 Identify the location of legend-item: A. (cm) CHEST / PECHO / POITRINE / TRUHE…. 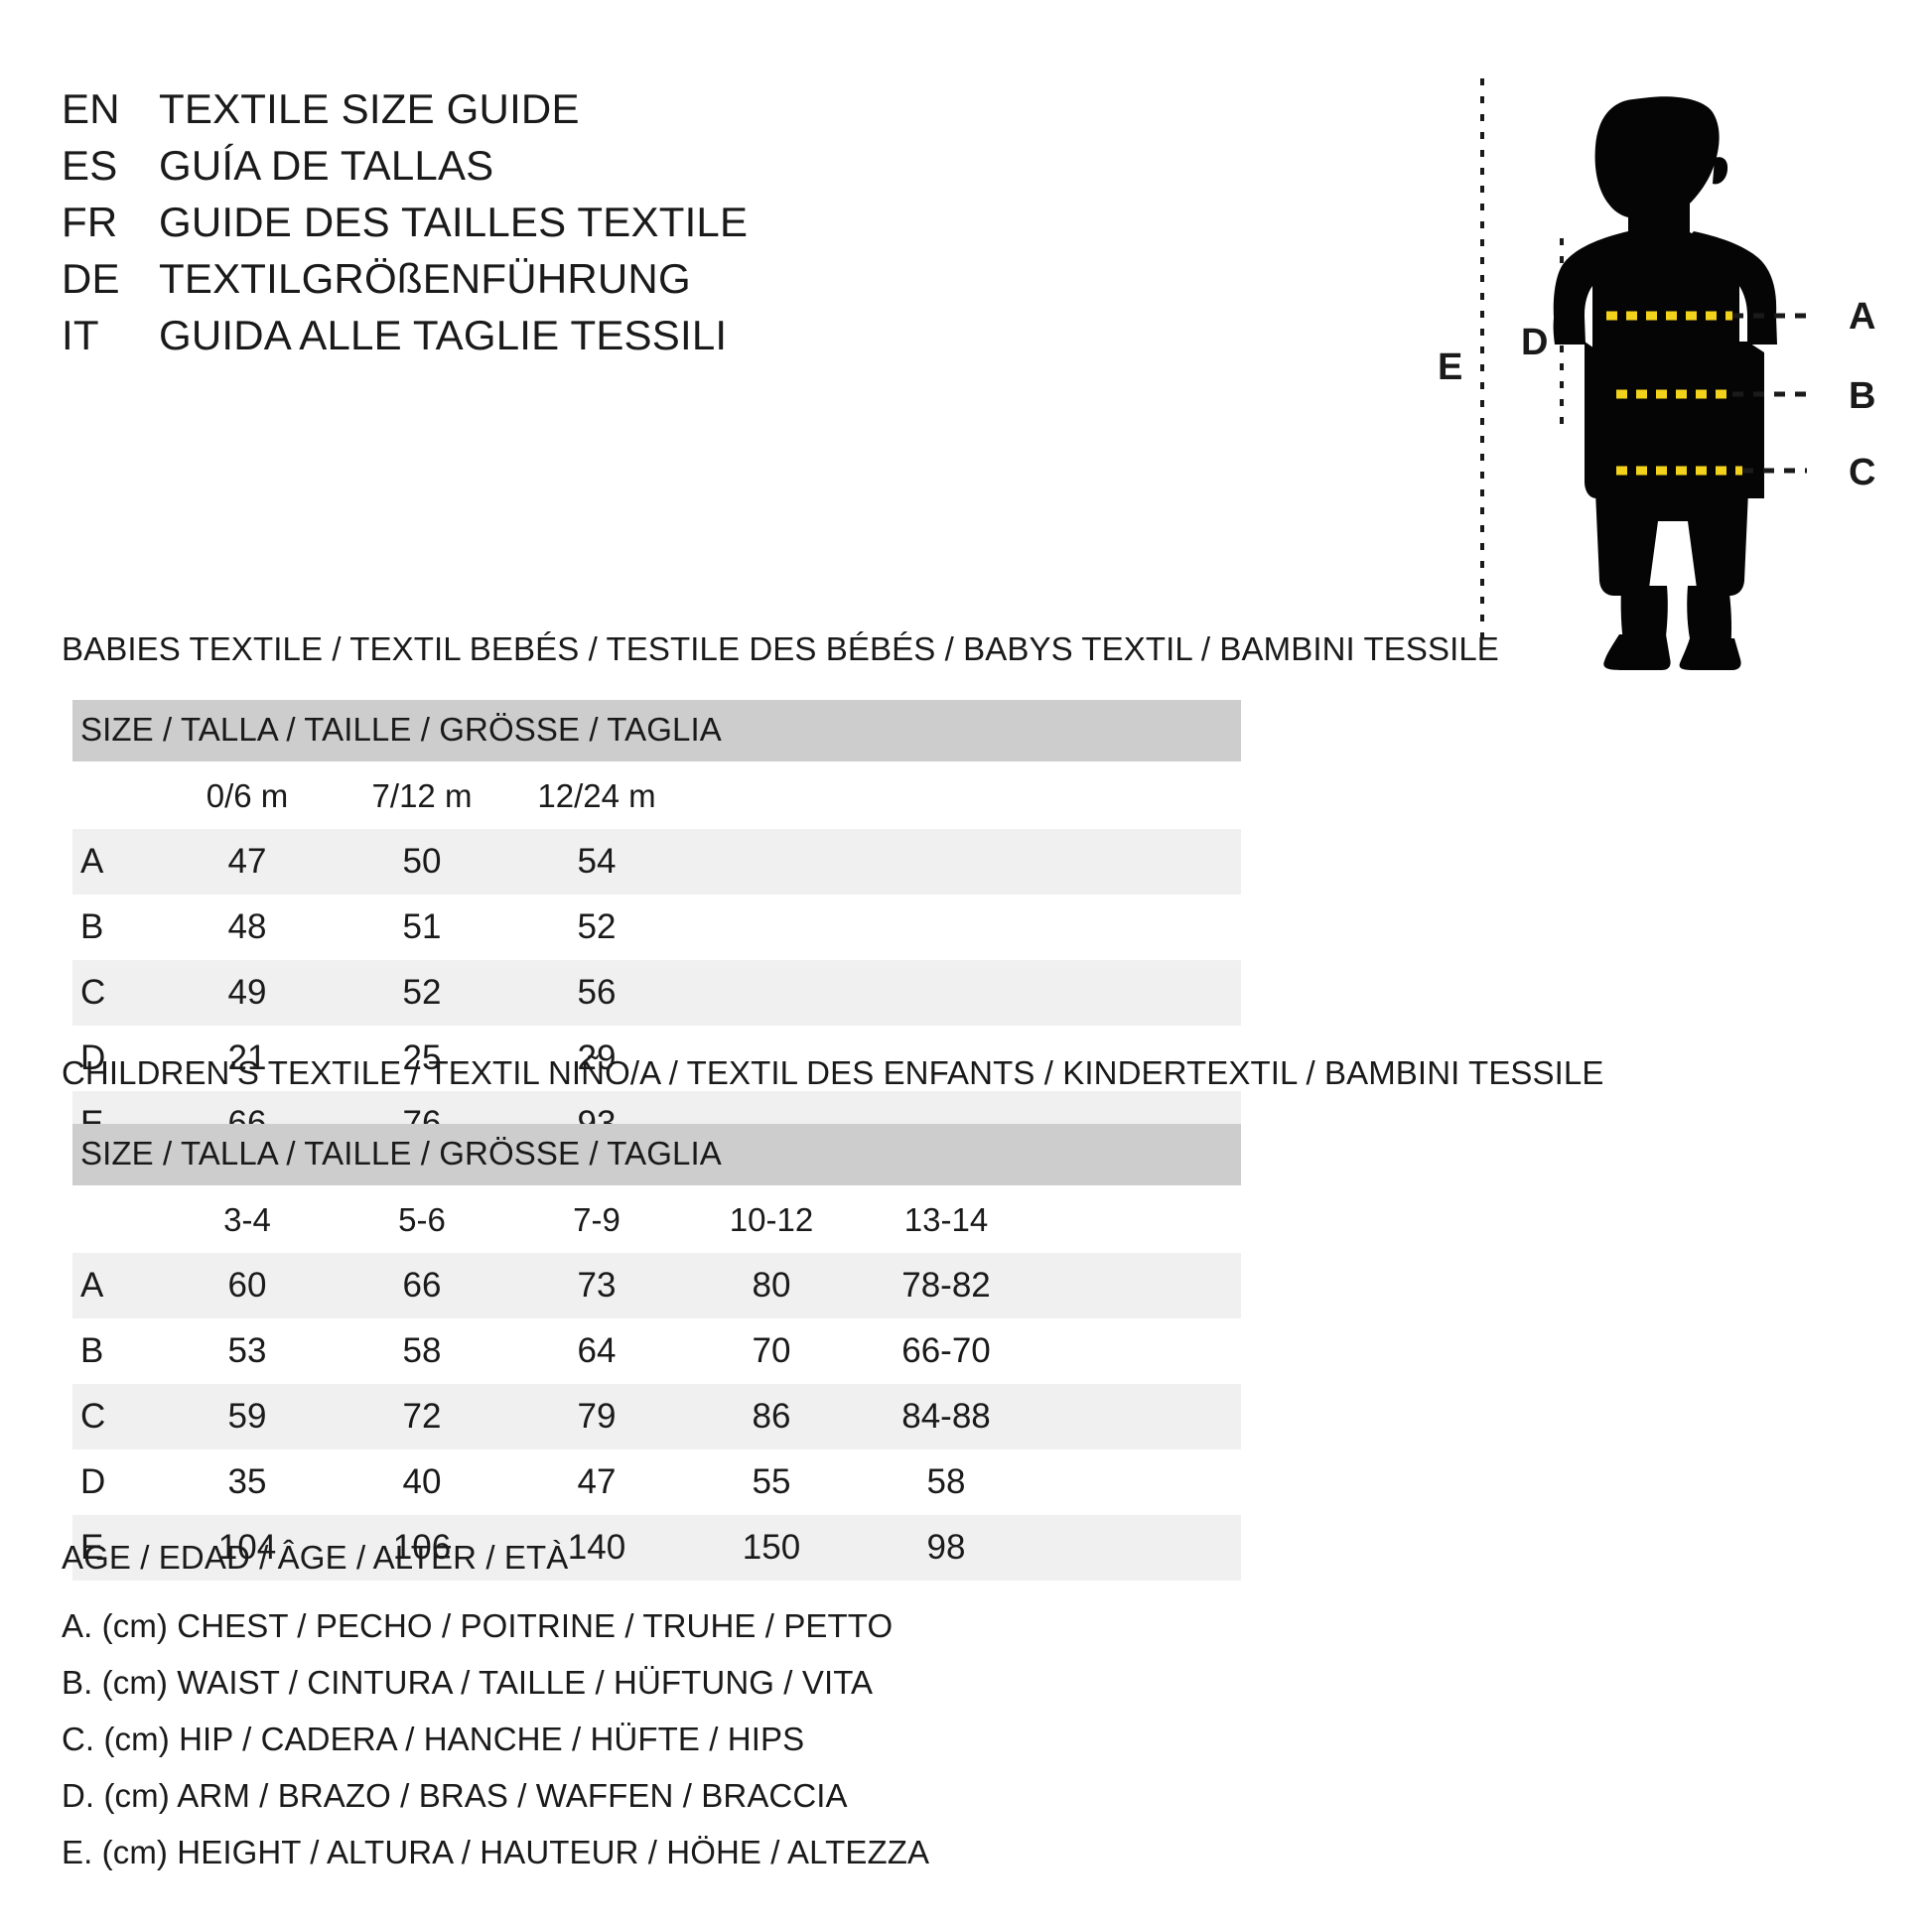
(478, 1626).